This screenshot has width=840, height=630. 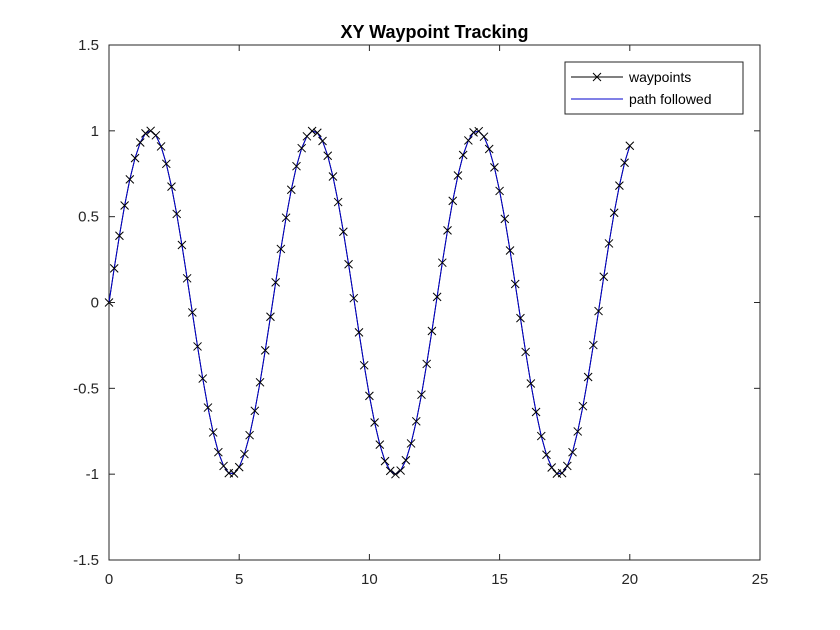 What do you see at coordinates (88, 217) in the screenshot?
I see `y-tick-label: 0.5` at bounding box center [88, 217].